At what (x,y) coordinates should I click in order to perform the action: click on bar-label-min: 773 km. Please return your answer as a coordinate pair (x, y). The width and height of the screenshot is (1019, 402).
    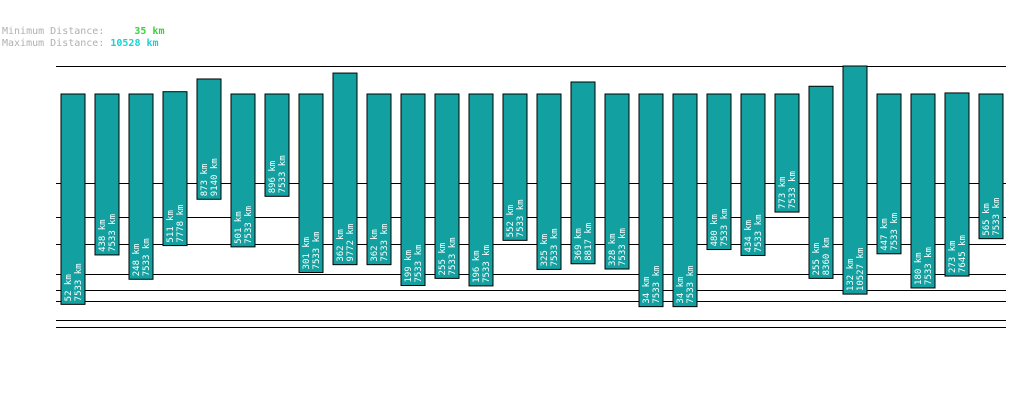
    Looking at the image, I should click on (783, 193).